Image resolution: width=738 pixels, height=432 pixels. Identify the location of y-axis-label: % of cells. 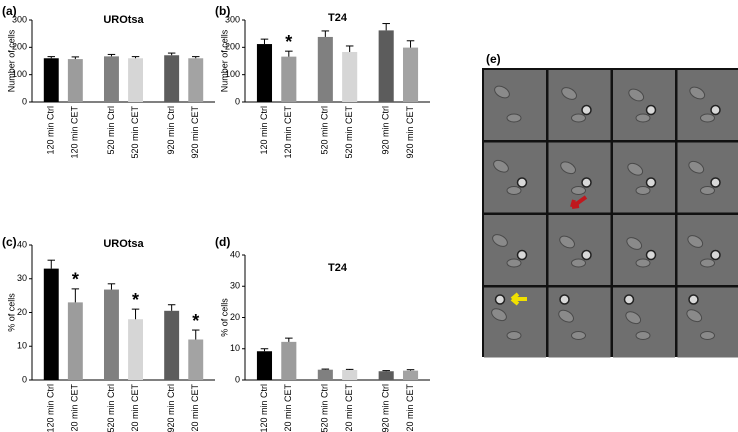
(224, 317).